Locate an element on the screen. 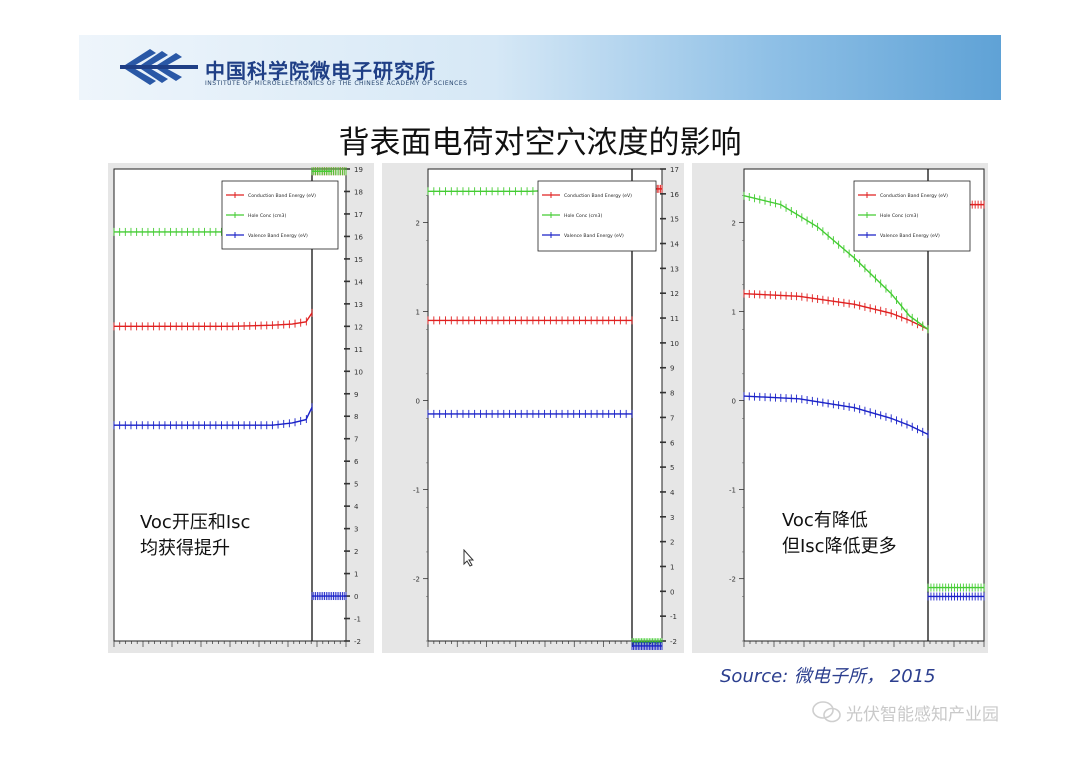 The image size is (1080, 763). header-banner is located at coordinates (540, 67).